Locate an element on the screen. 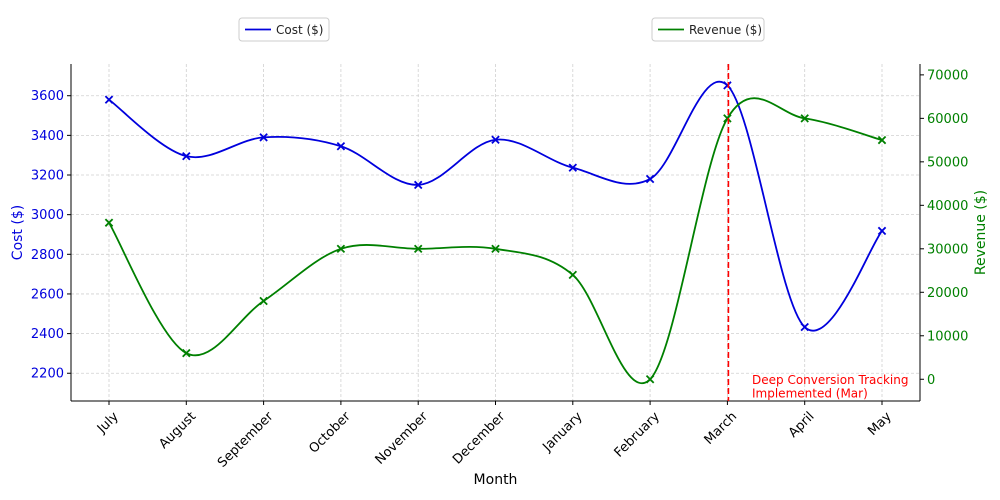  x-tick-label: February is located at coordinates (638, 435).